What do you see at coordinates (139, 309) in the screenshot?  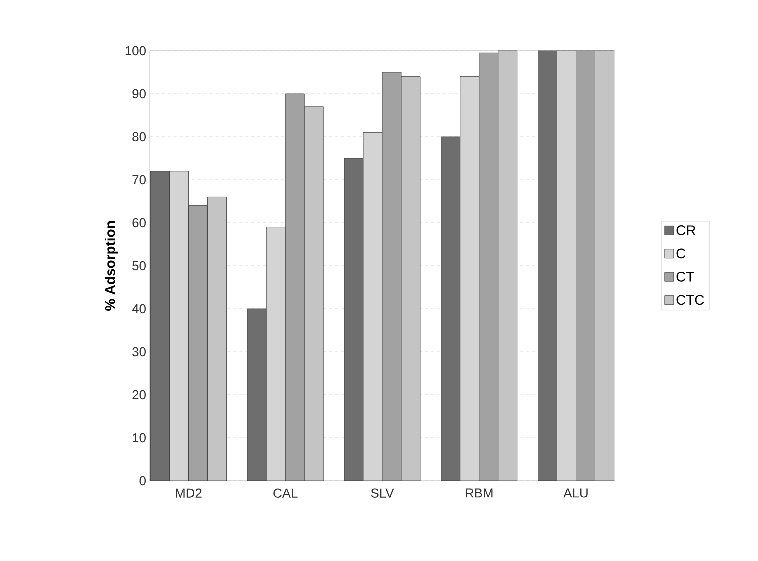 I see `y-tick-label: 40` at bounding box center [139, 309].